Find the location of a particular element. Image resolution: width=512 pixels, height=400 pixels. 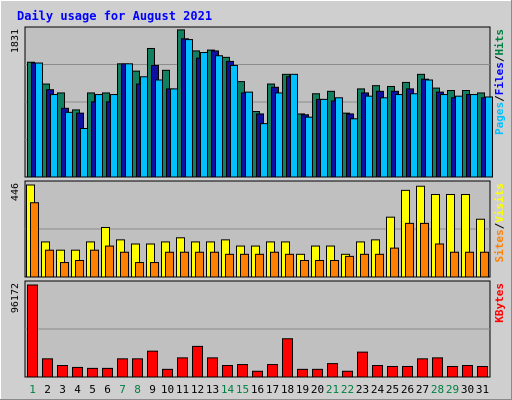

x-tick-label-day-17: 17 is located at coordinates (272, 389).